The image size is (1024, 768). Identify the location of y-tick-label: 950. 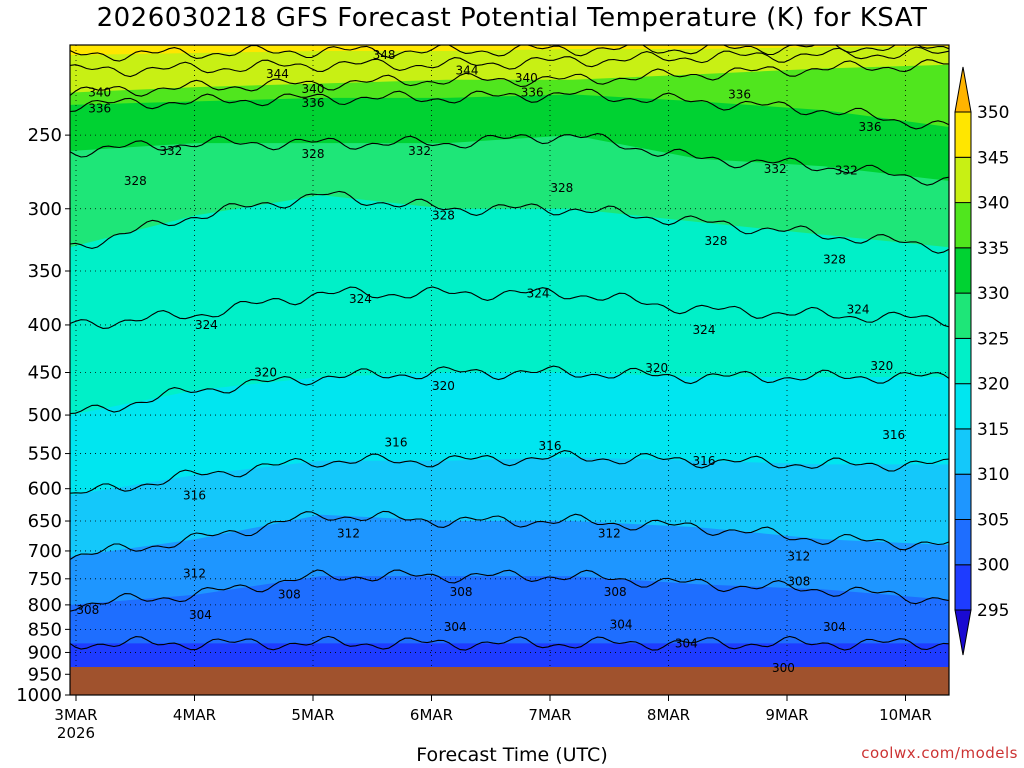
(45, 674).